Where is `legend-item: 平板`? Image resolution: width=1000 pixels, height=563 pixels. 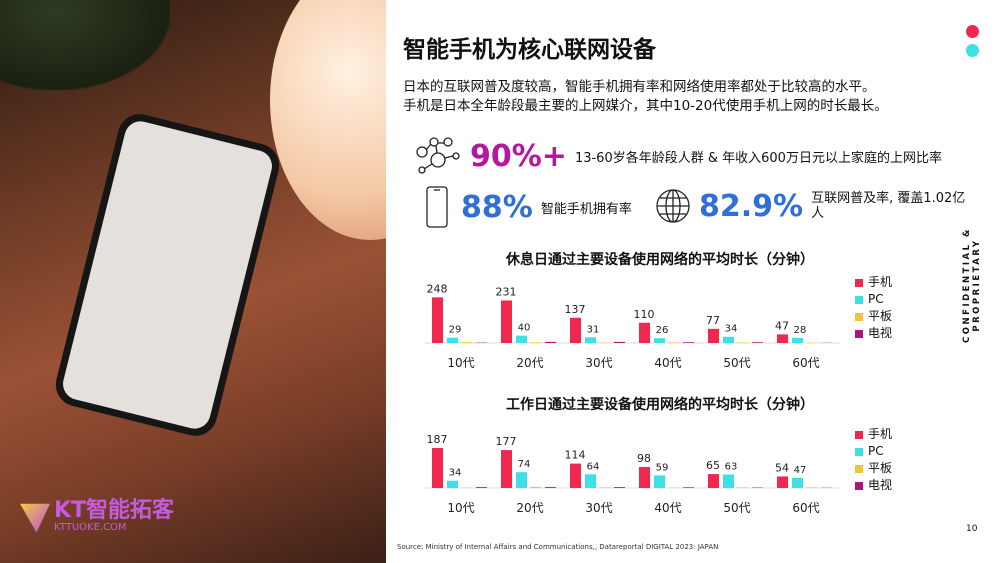 legend-item: 平板 is located at coordinates (873, 468).